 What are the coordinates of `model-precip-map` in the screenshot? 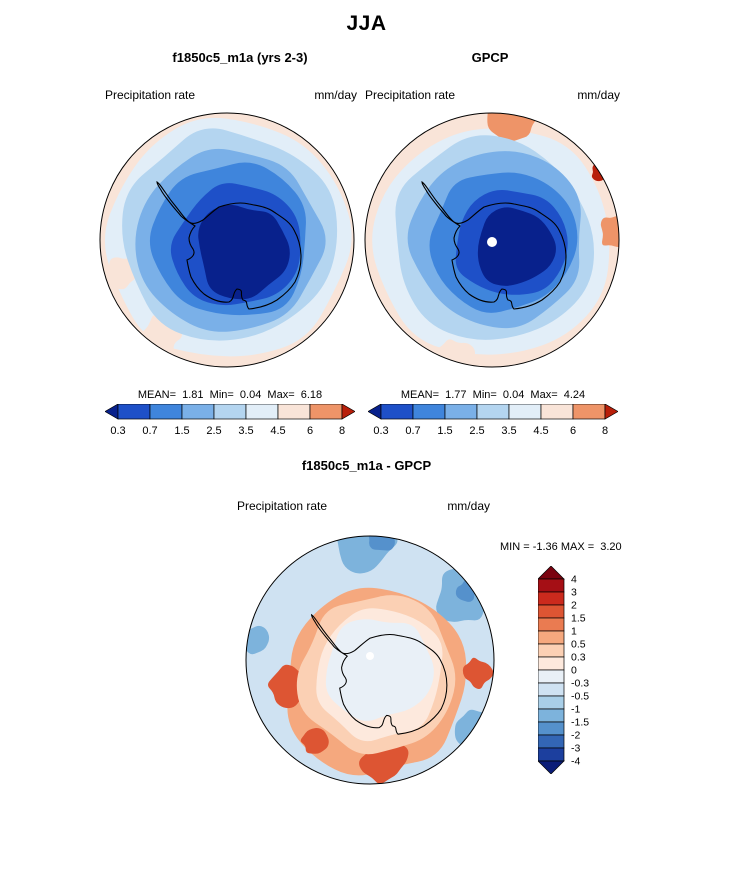 It's located at (227, 240).